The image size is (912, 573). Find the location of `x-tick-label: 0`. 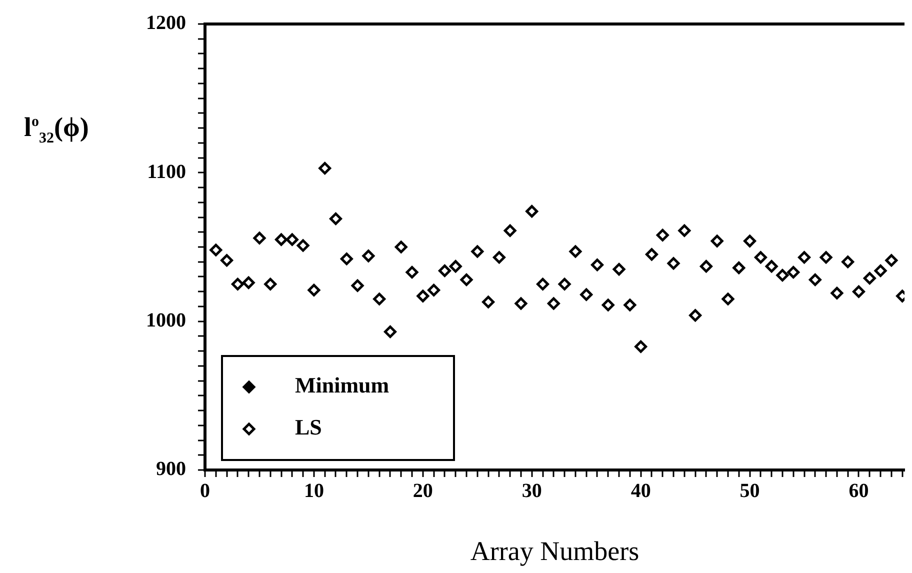

x-tick-label: 0 is located at coordinates (205, 491).